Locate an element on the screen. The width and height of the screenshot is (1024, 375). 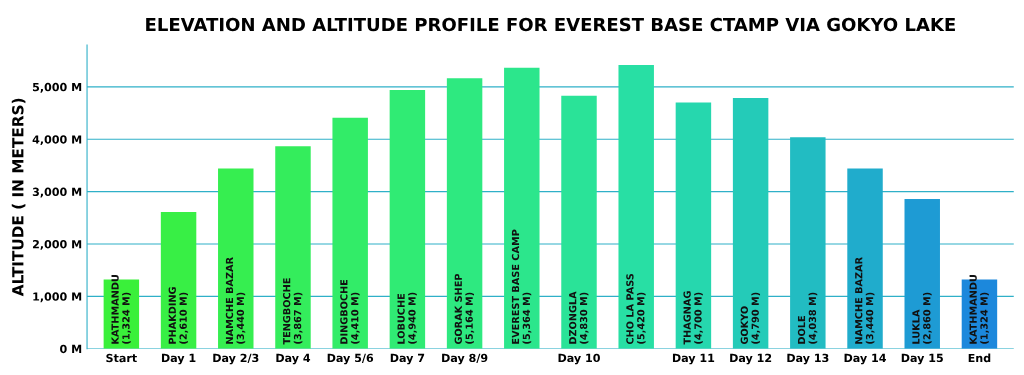
x-tick-label: Day 10 is located at coordinates (579, 359).